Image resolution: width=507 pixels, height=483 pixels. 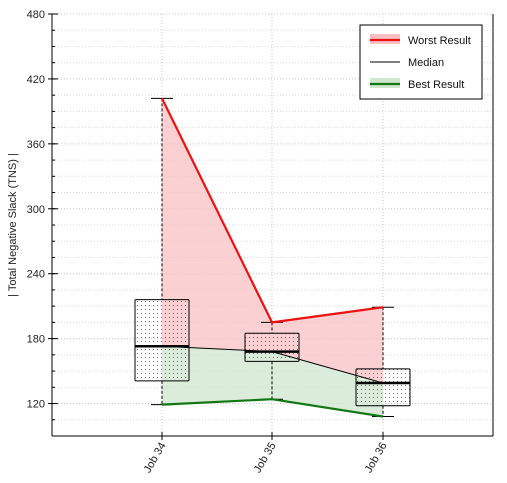 What do you see at coordinates (36, 15) in the screenshot?
I see `y-tick-label: 480` at bounding box center [36, 15].